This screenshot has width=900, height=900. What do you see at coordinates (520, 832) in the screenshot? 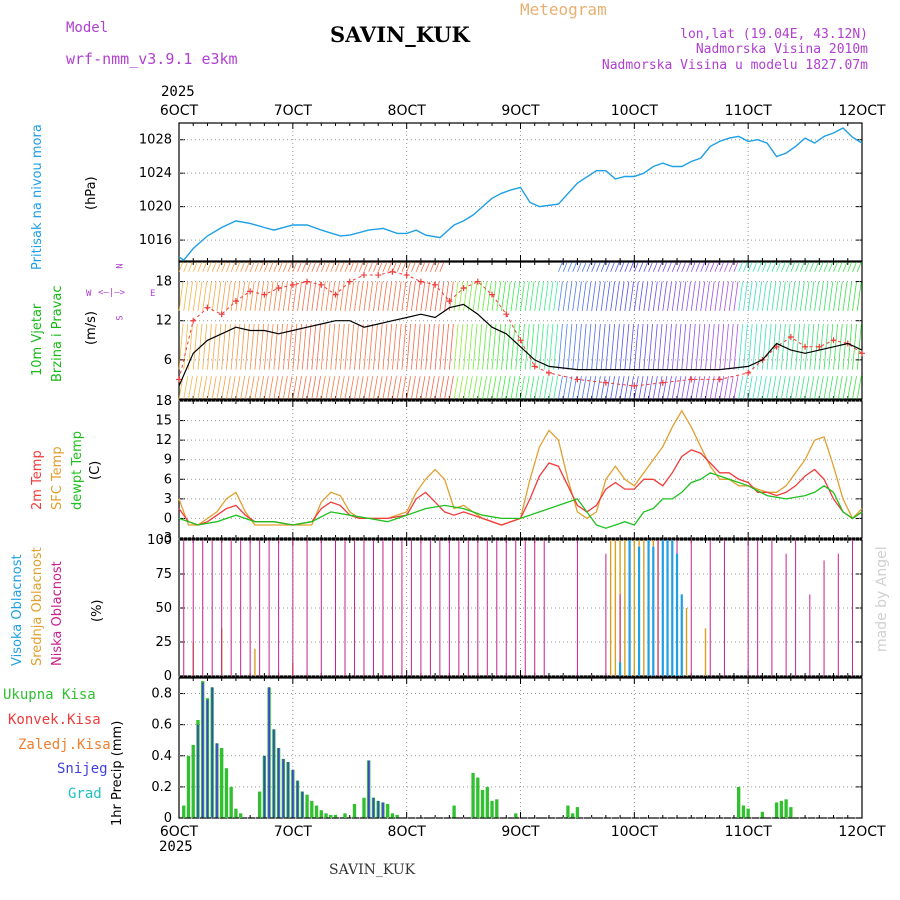
I see `x-label-bottom: 9OCT` at bounding box center [520, 832].